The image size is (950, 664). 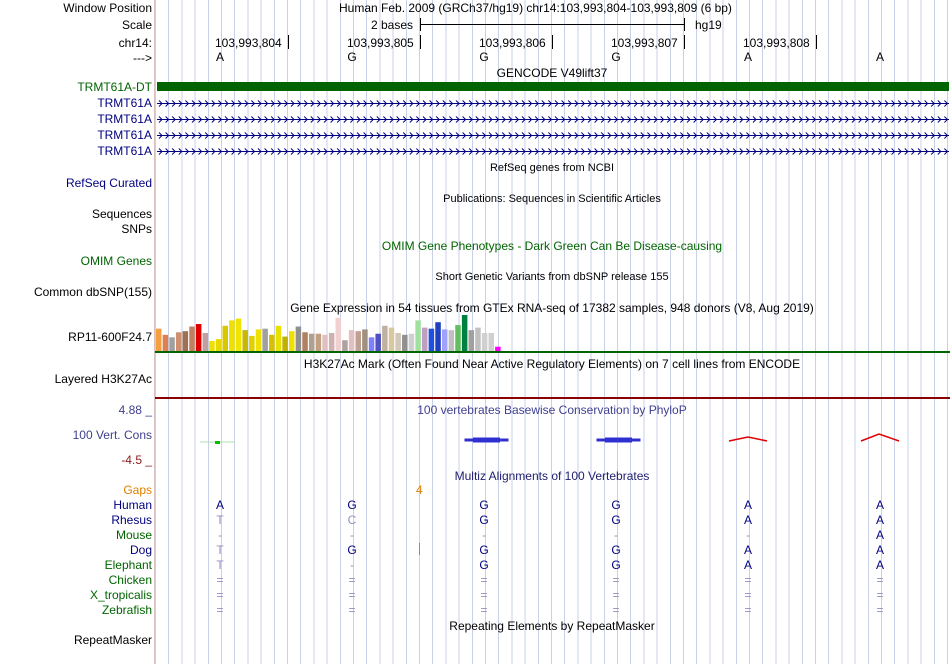 What do you see at coordinates (816, 42) in the screenshot?
I see `ruler-tick` at bounding box center [816, 42].